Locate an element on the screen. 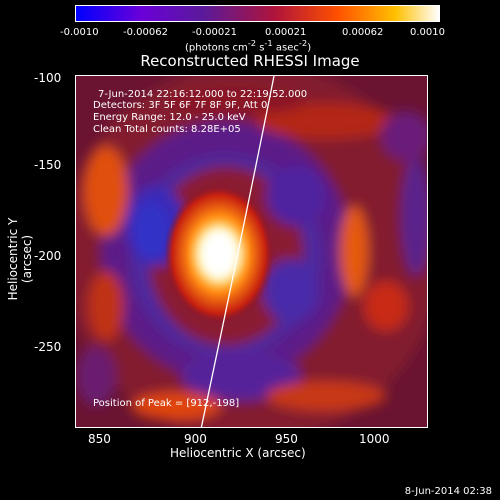  colorbar is located at coordinates (257, 13).